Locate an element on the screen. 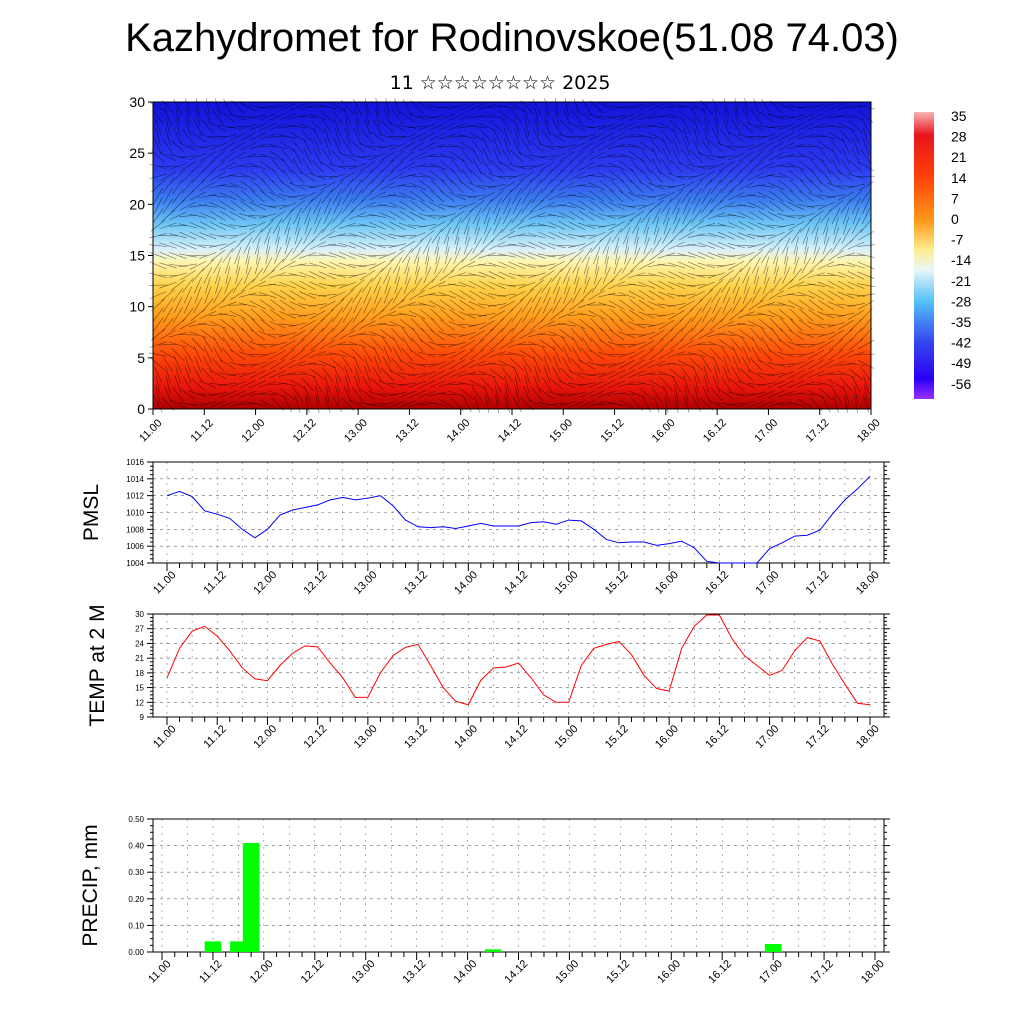  x-tick-label: 18.00 is located at coordinates (868, 583).